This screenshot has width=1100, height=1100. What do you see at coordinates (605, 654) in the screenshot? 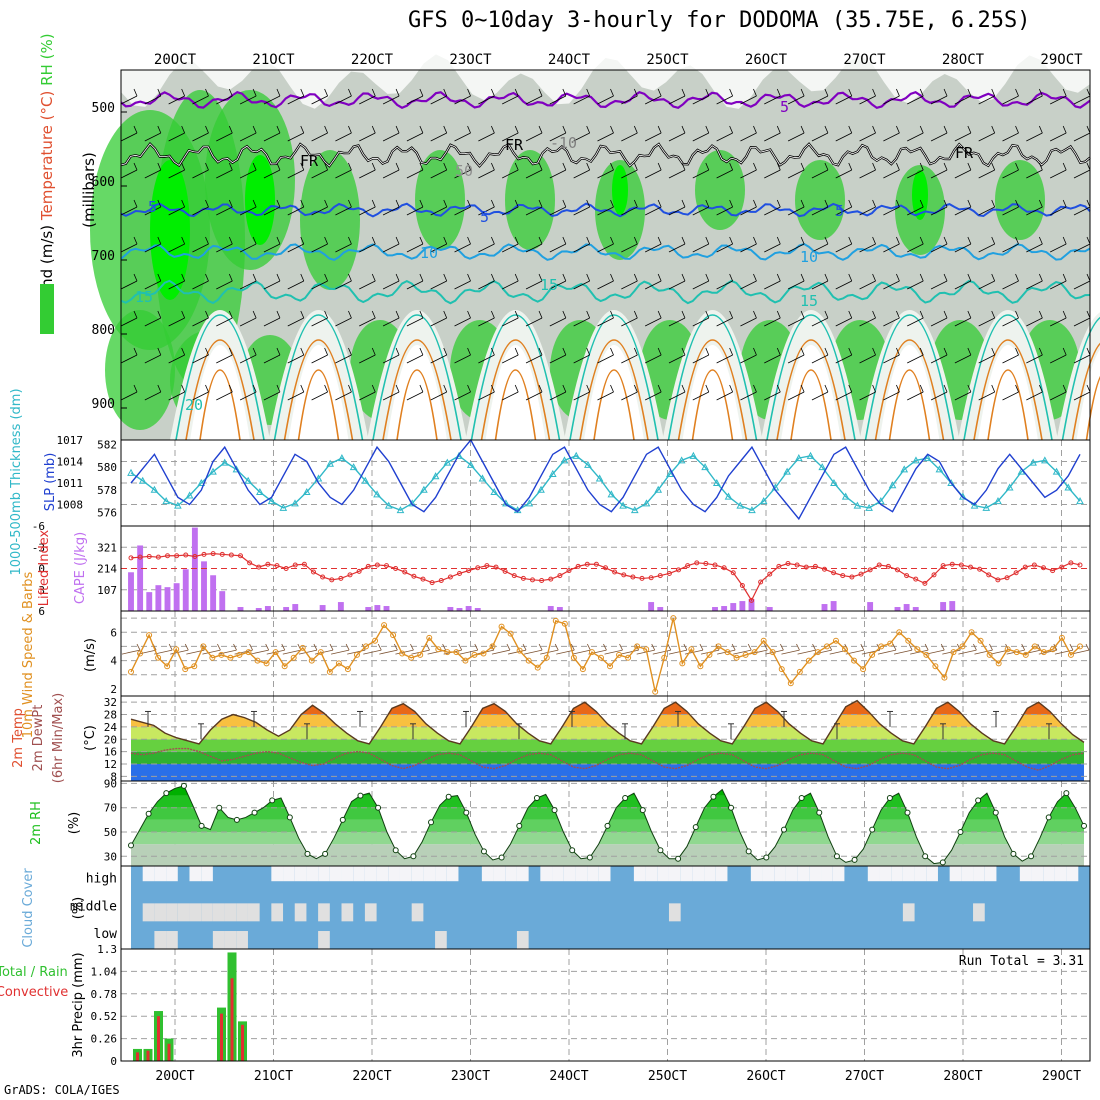
I see `wind-speed-series` at bounding box center [605, 654].